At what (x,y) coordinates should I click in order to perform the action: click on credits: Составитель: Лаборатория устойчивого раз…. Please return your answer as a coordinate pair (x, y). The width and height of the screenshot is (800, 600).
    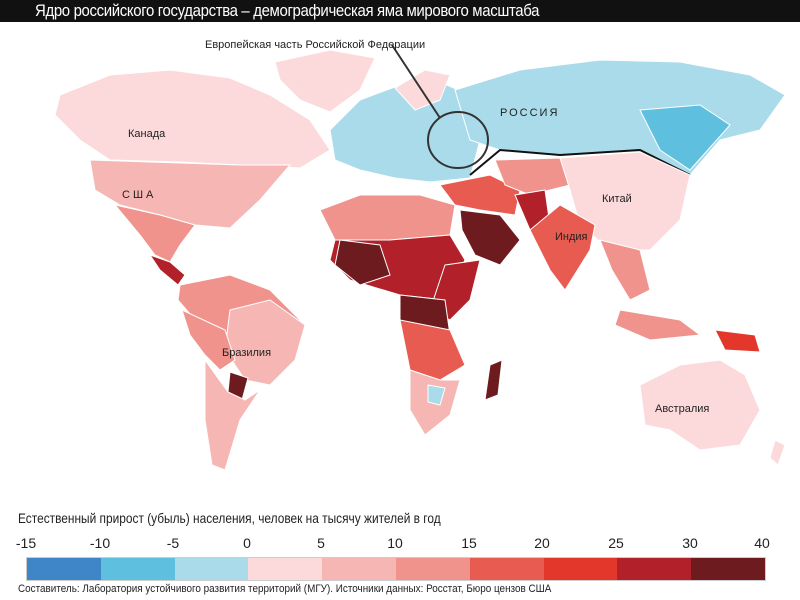
    Looking at the image, I should click on (285, 589).